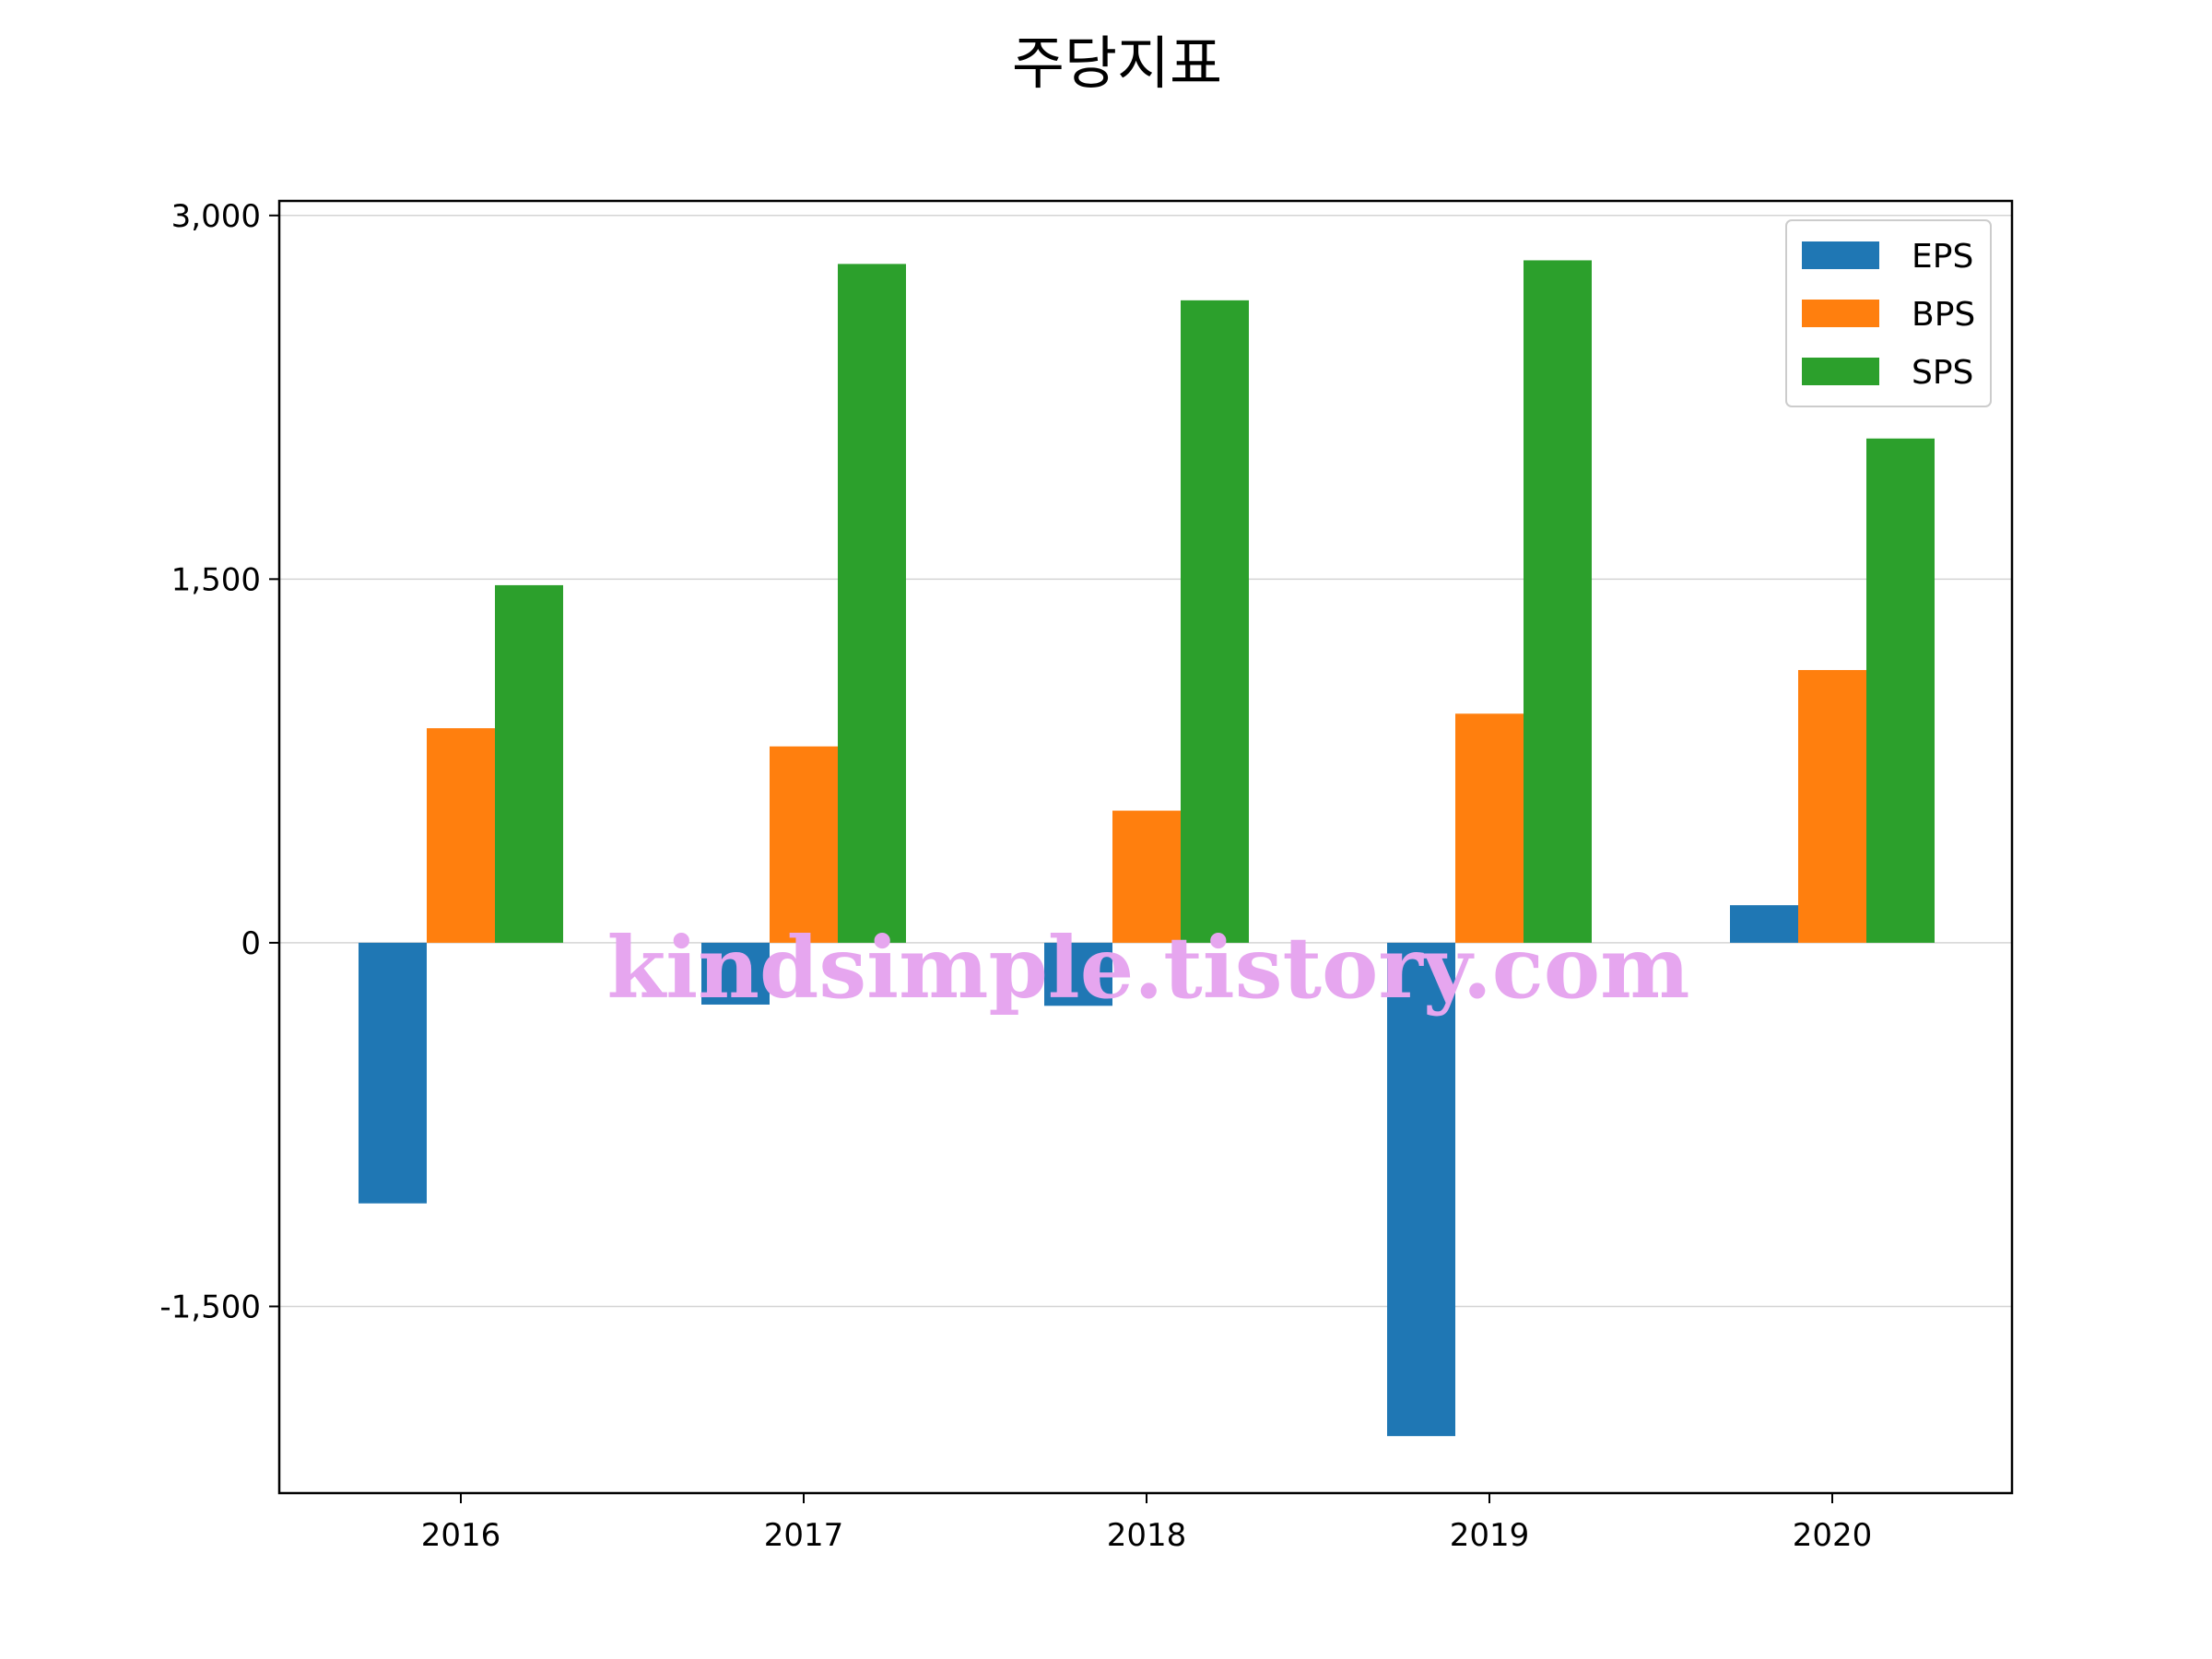  What do you see at coordinates (1489, 828) in the screenshot?
I see `bar-bps-2019` at bounding box center [1489, 828].